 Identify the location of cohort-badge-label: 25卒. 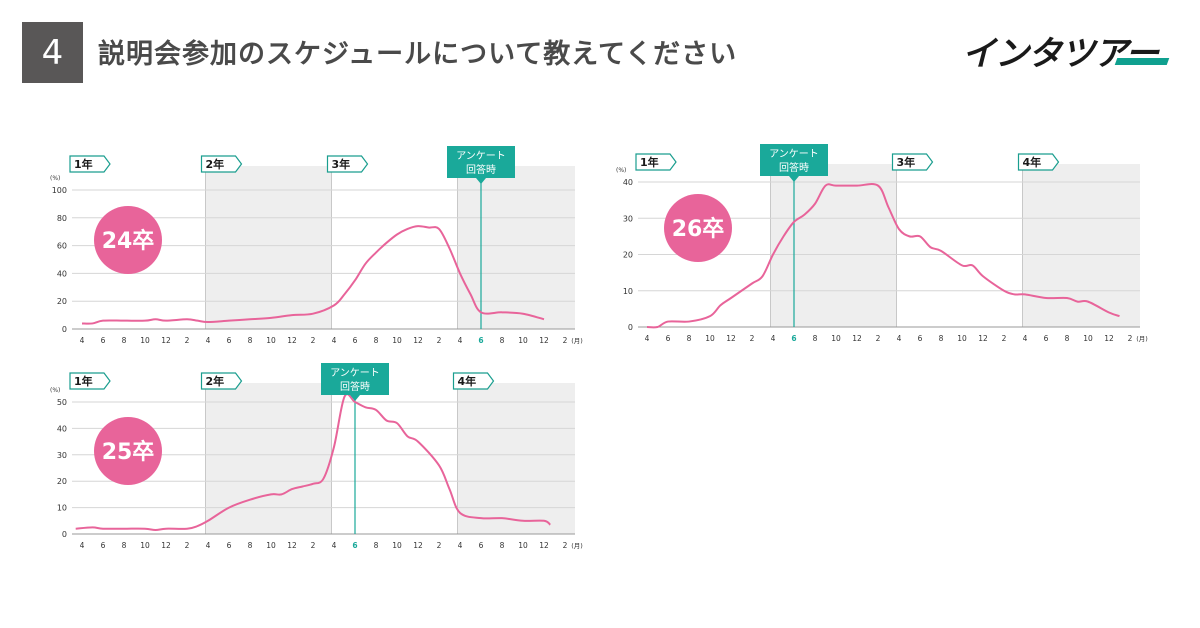
(128, 452).